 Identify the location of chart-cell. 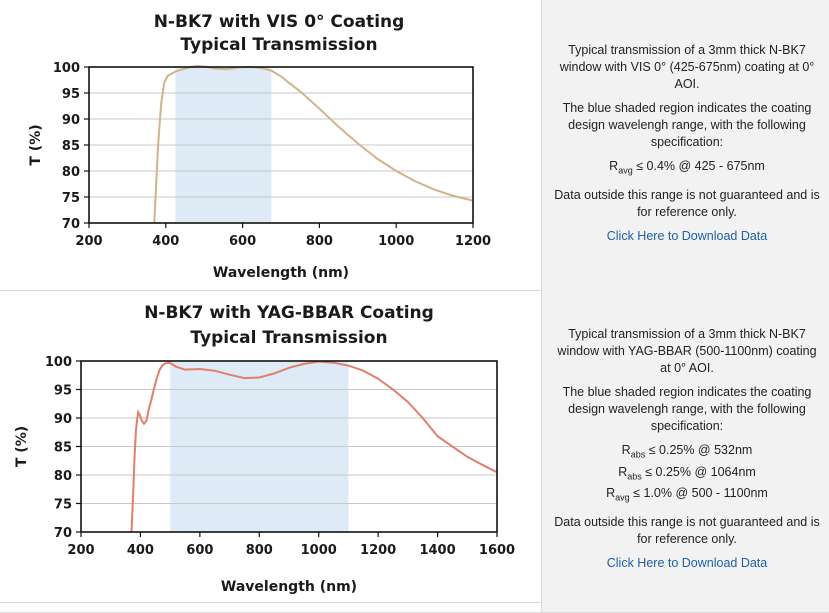
(271, 607).